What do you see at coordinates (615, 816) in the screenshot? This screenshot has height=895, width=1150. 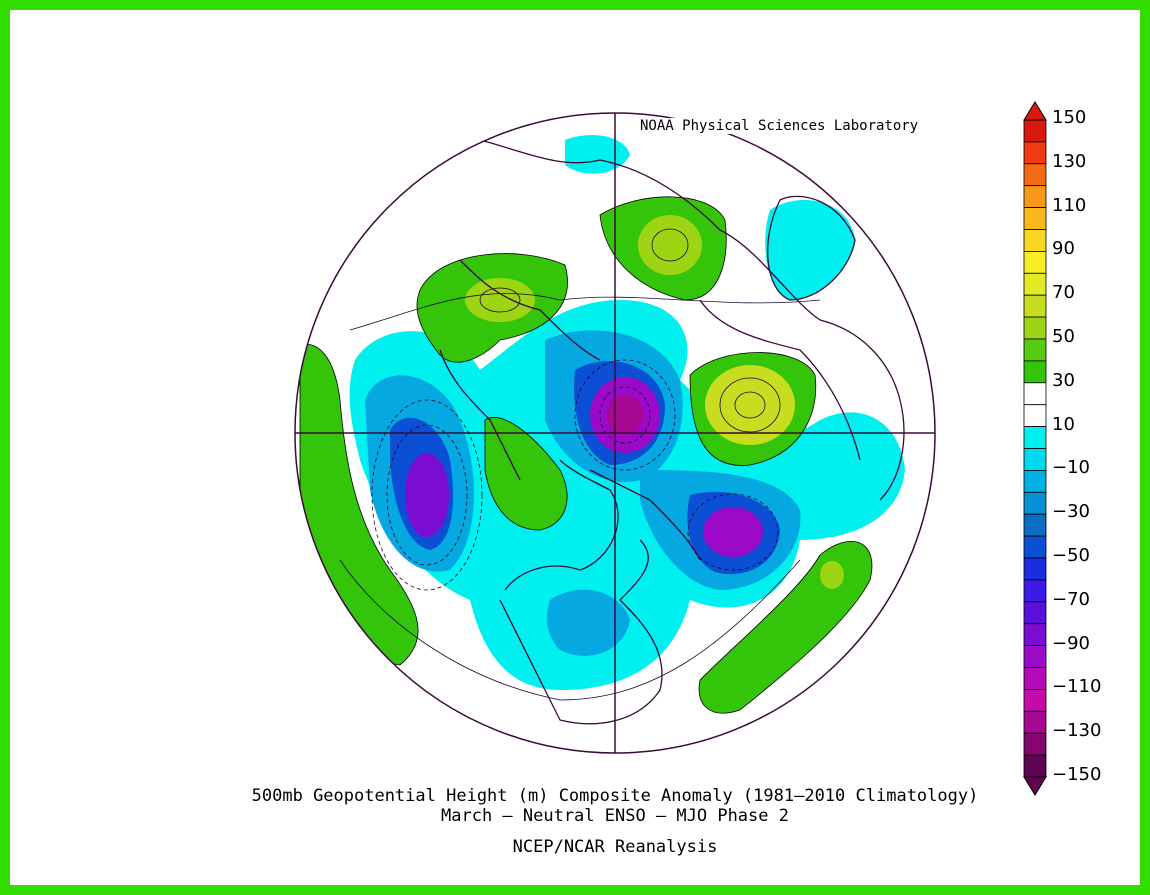 I see `caption-subtitle: March – Neutral ENSO – MJO Phase 2` at bounding box center [615, 816].